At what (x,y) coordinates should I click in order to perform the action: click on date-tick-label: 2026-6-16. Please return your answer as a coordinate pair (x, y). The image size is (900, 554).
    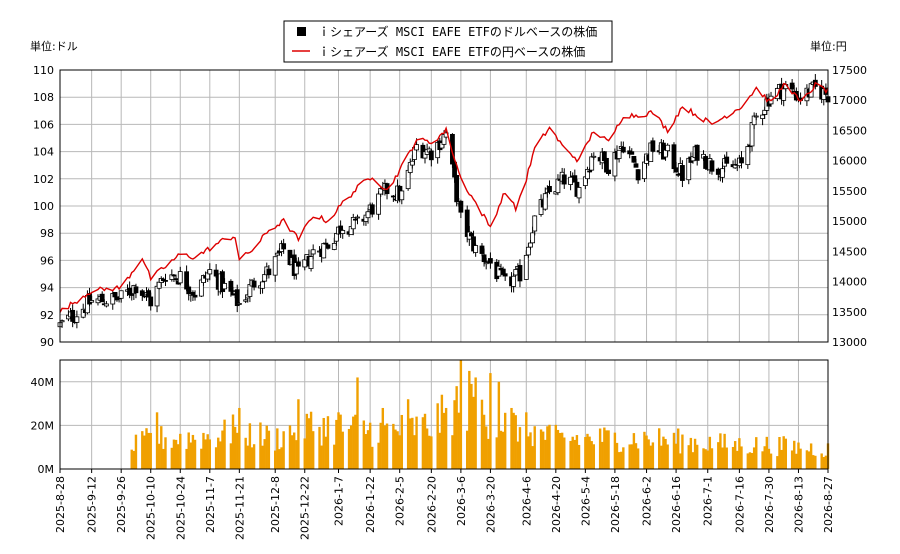
    Looking at the image, I should click on (676, 504).